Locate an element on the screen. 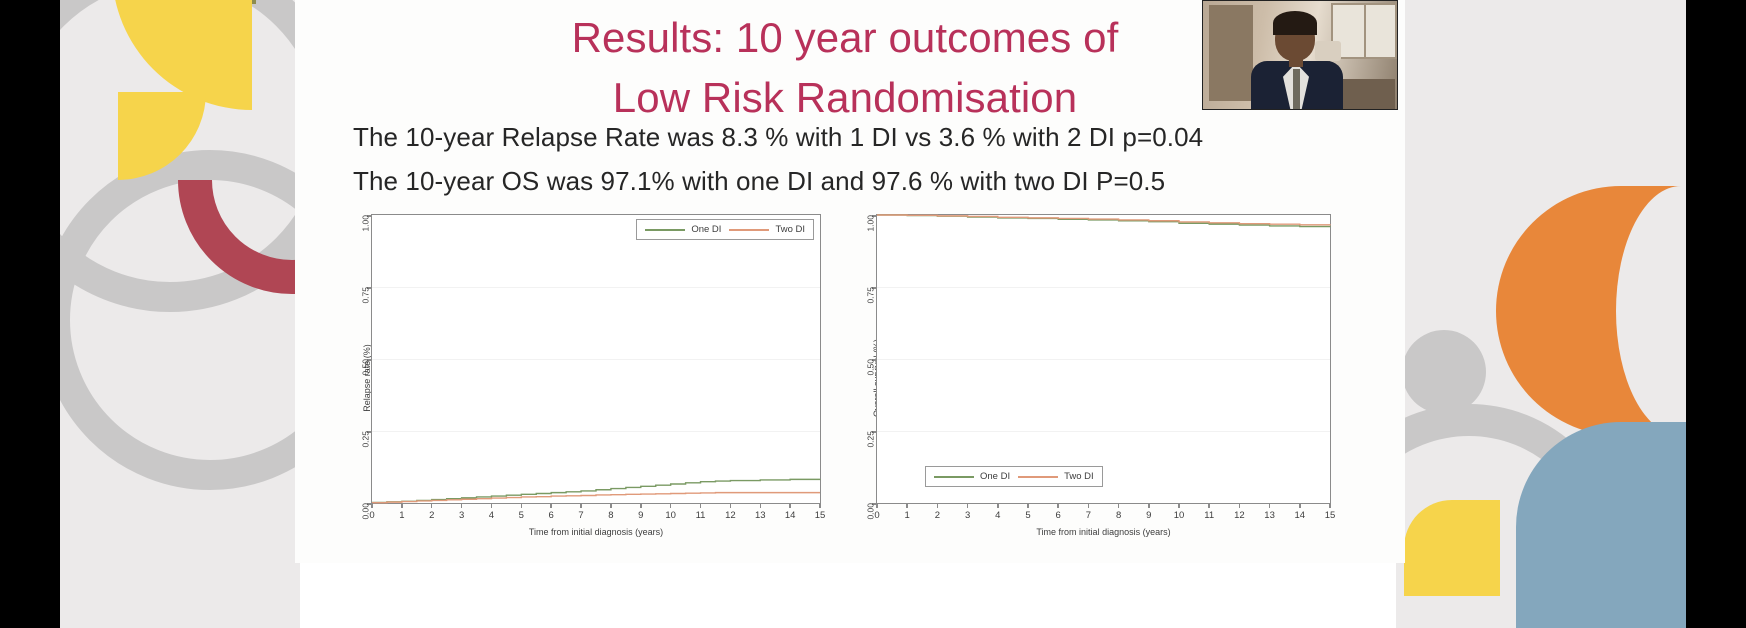 Image resolution: width=1746 pixels, height=628 pixels. series-line-one-di is located at coordinates (596, 490).